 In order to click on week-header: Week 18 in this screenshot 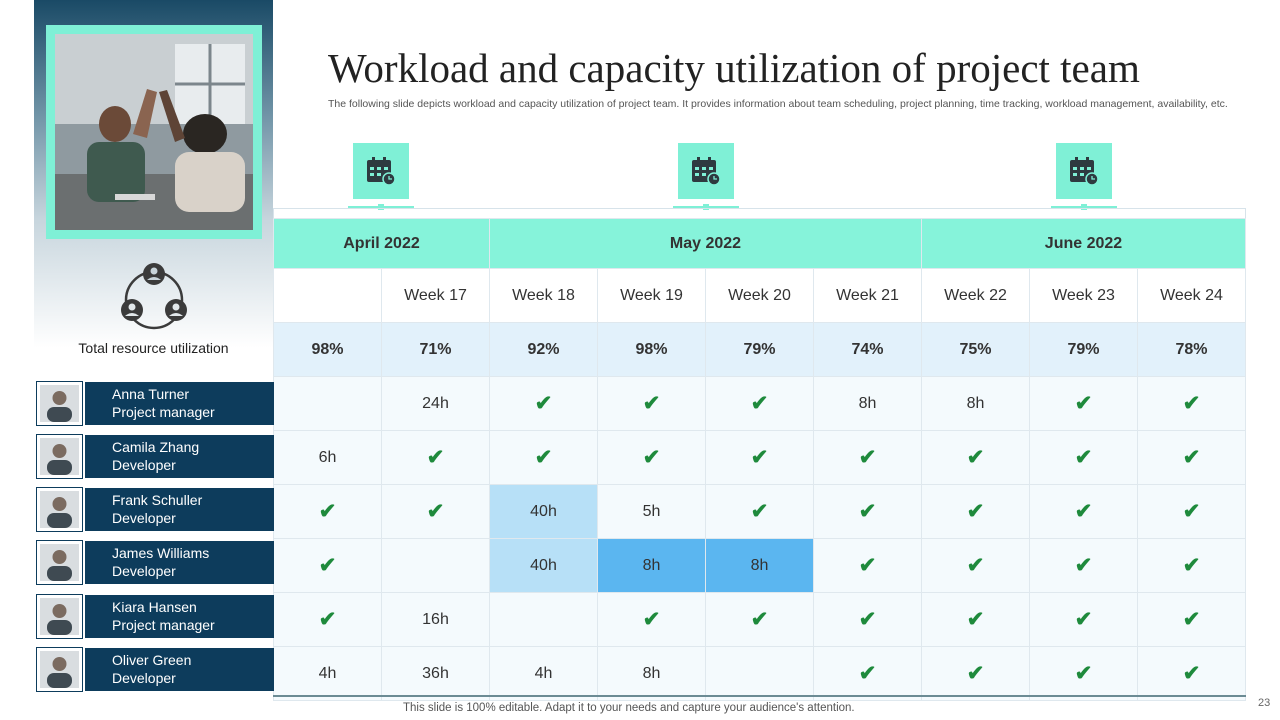, I will do `click(543, 295)`.